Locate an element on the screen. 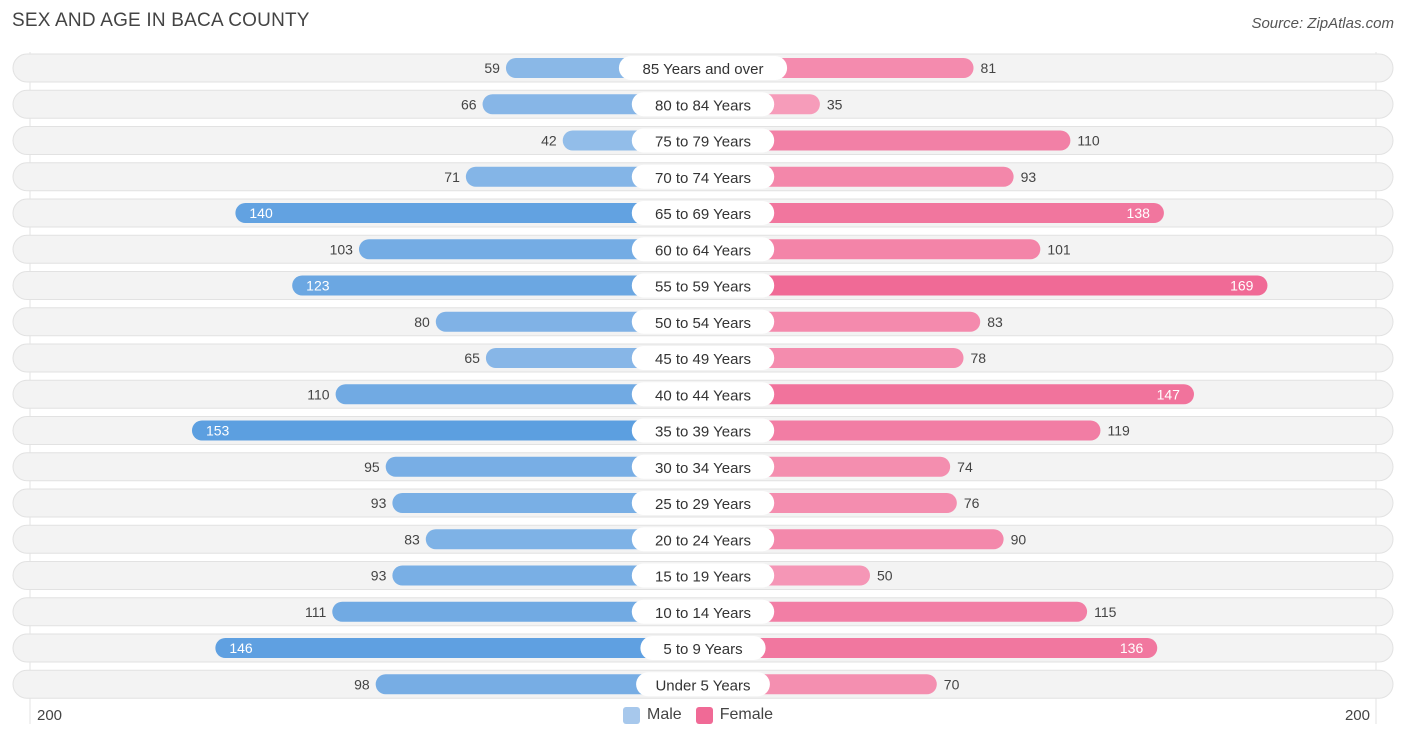 This screenshot has height=740, width=1406. female-value-label: 90 is located at coordinates (1019, 539).